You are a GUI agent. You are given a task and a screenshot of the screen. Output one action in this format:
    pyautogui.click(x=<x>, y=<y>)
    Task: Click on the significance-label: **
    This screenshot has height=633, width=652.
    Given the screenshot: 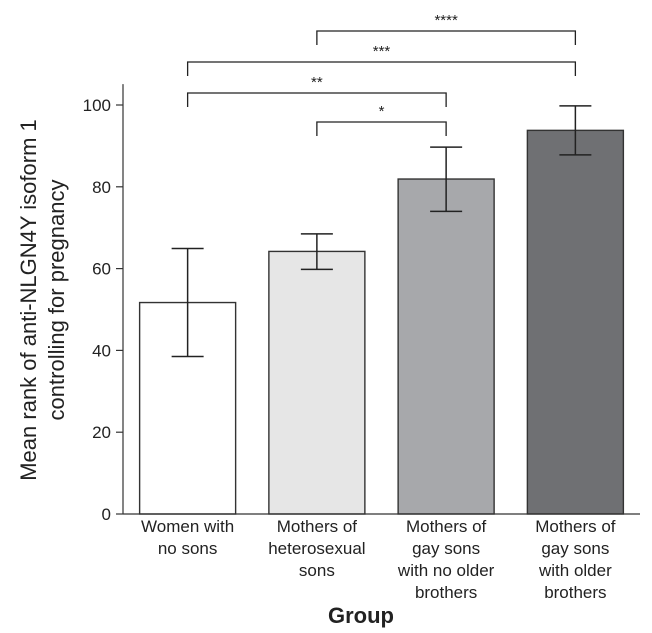 What is the action you would take?
    pyautogui.click(x=317, y=82)
    